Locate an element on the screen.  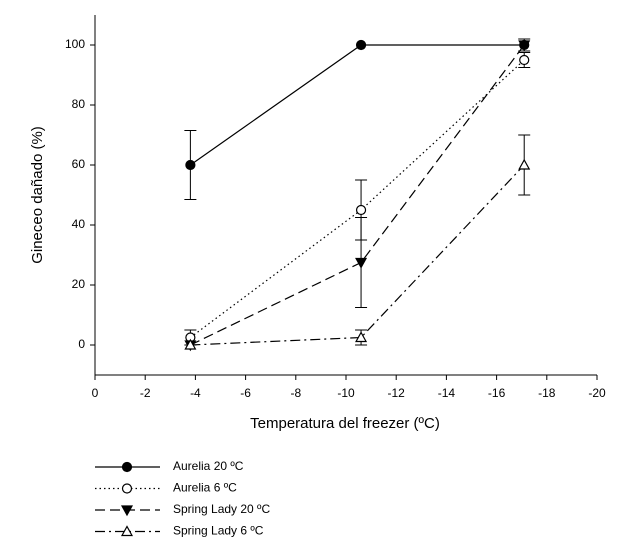
y-axis-title: Gineceo dañado (%) is located at coordinates (37, 195).